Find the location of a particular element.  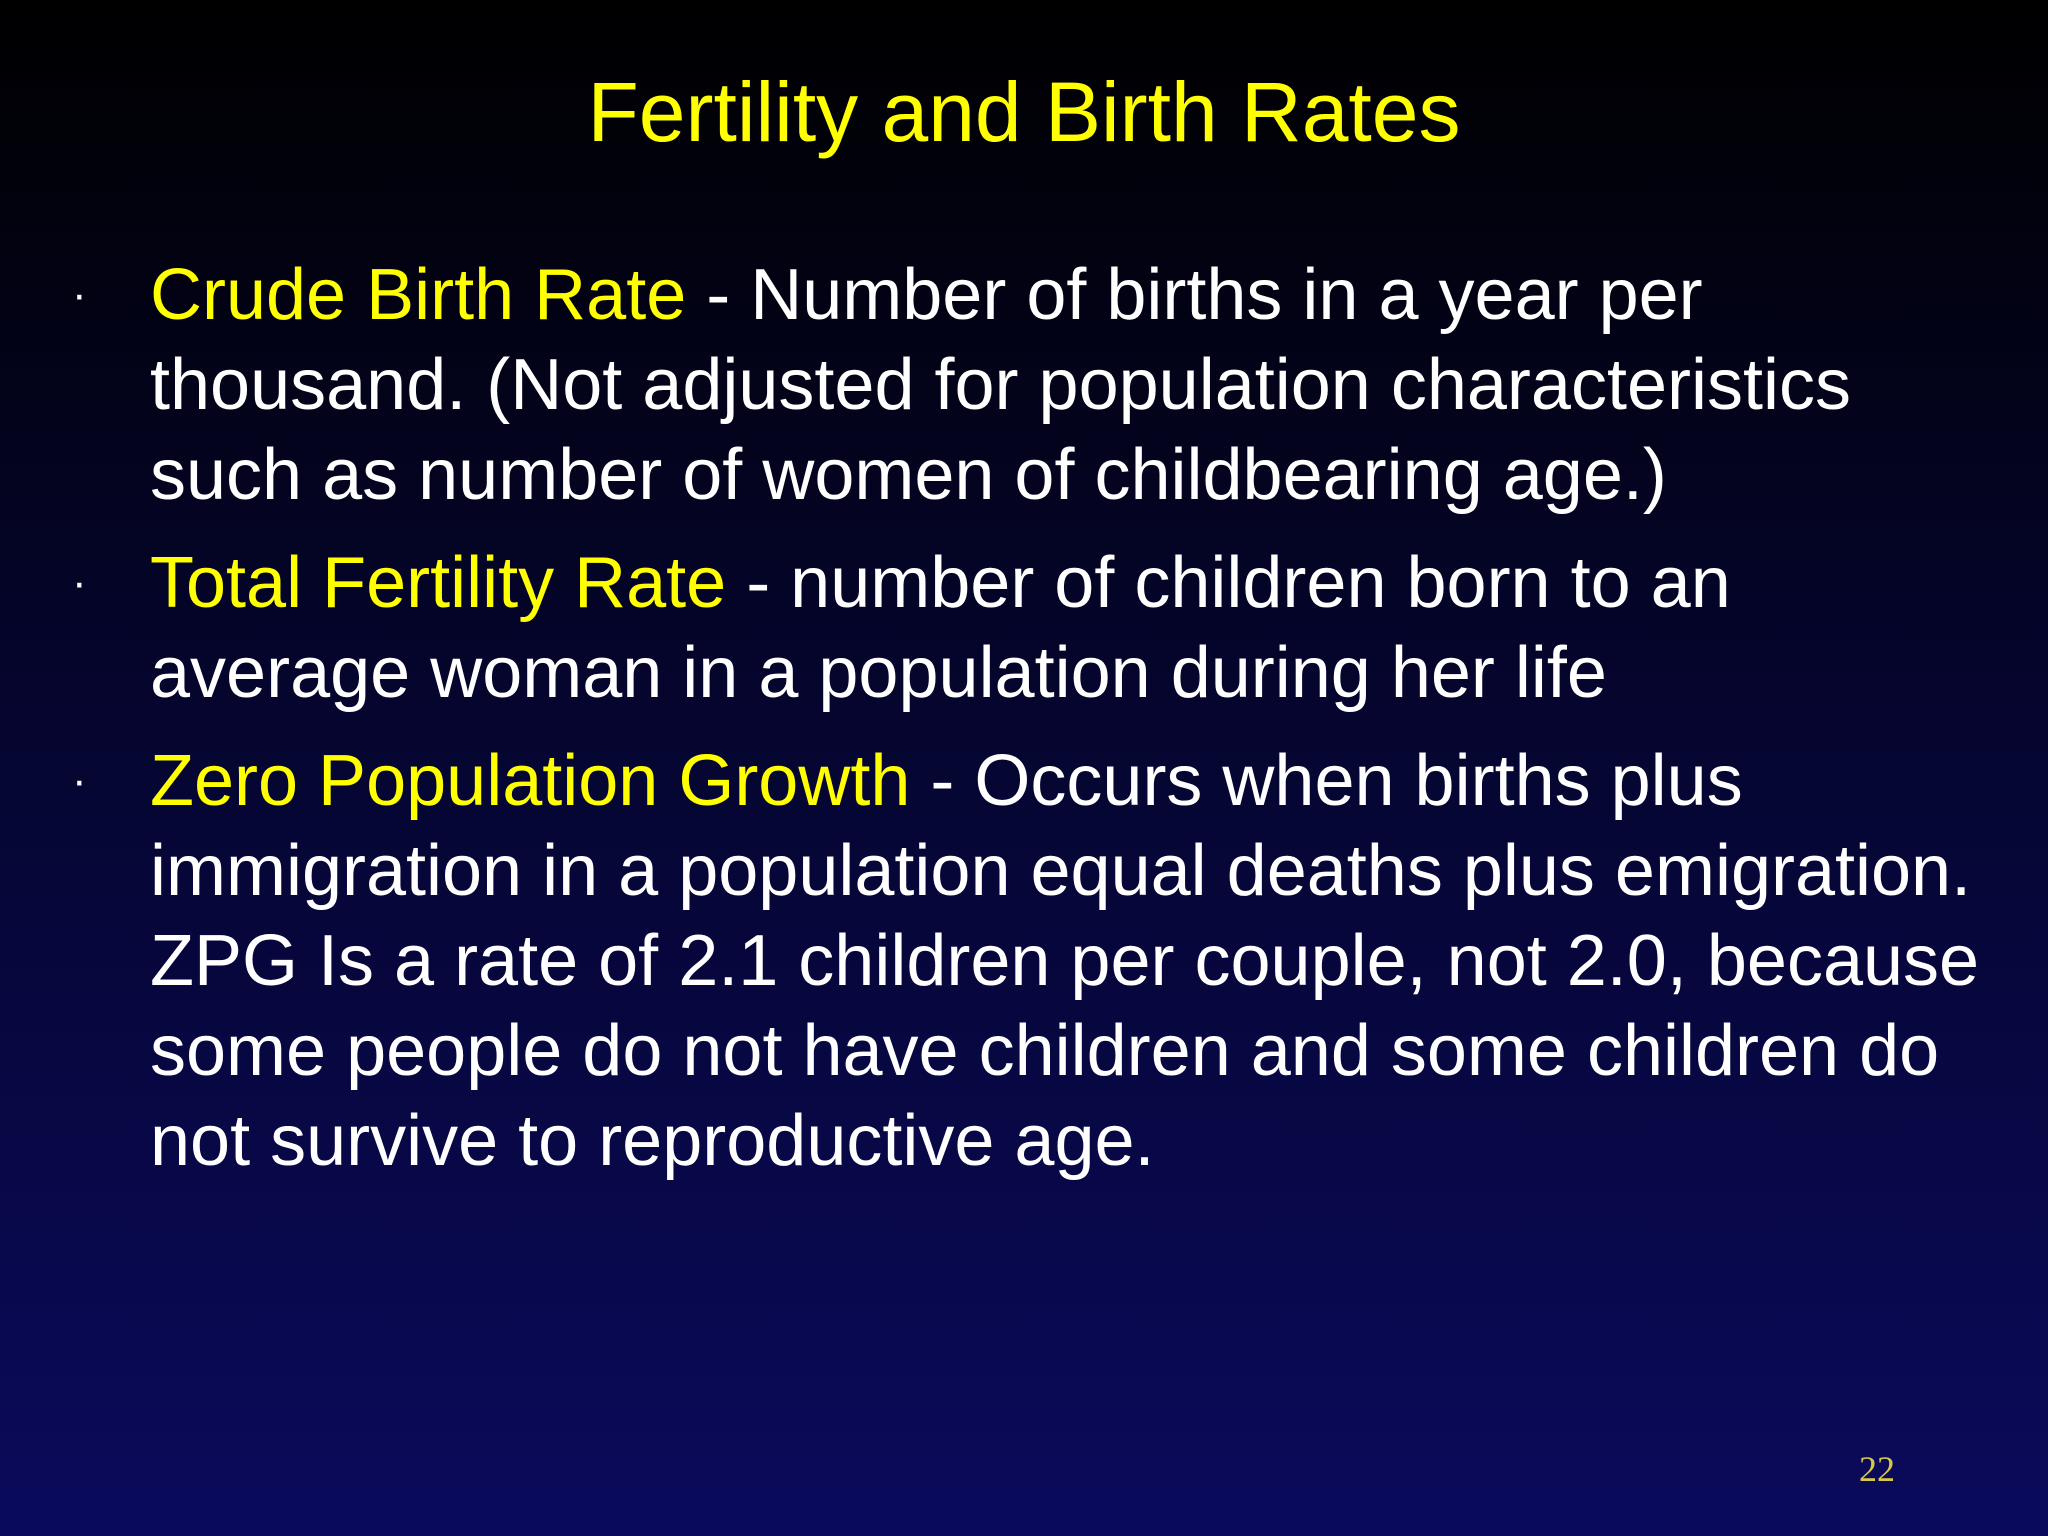

bullet-term: Crude Birth Rate is located at coordinates (418, 295).